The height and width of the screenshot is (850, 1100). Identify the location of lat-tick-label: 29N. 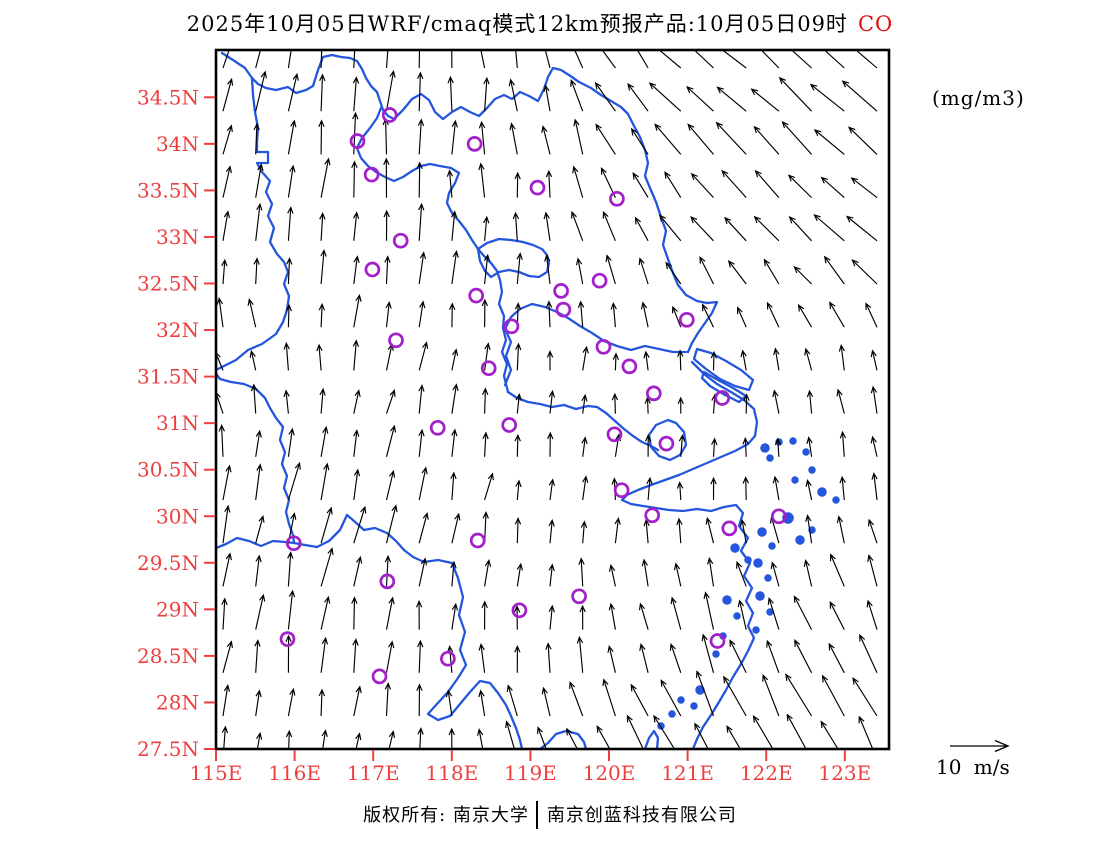
(177, 609).